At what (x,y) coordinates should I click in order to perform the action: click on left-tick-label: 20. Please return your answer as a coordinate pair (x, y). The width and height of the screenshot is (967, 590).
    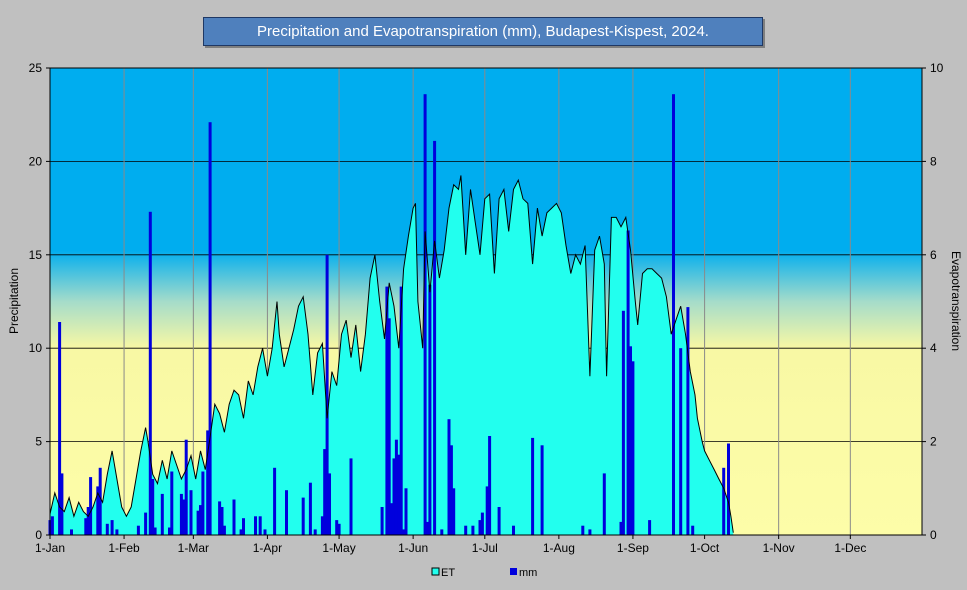
    Looking at the image, I should click on (36, 161).